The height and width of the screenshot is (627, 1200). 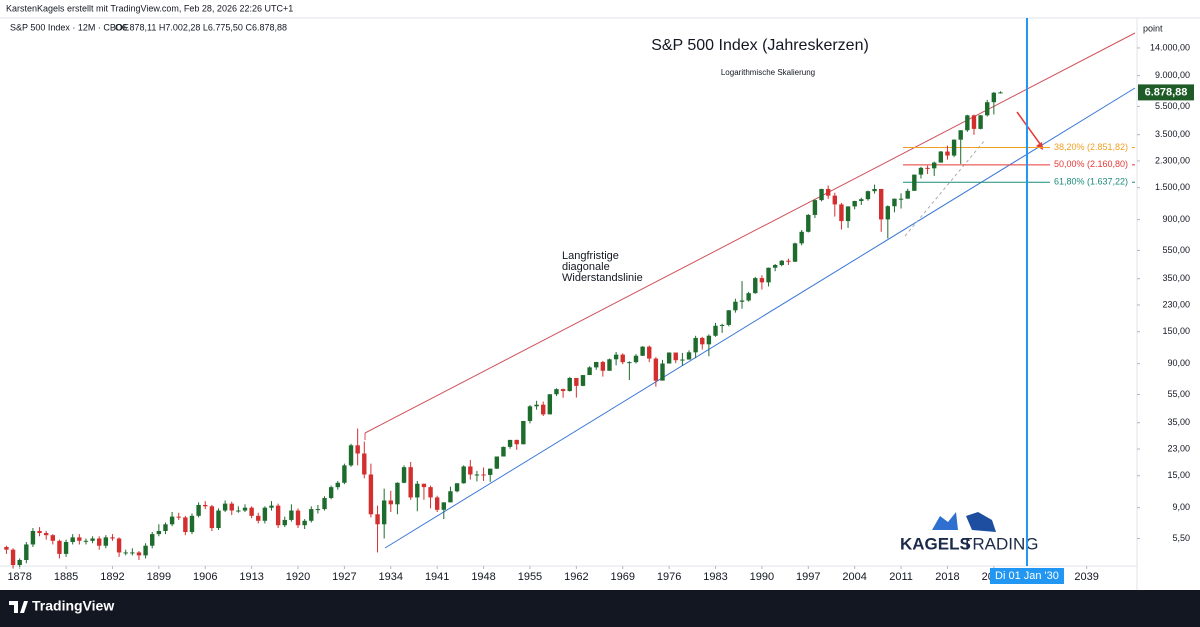 I want to click on x-tick-label: 1892, so click(x=112, y=577).